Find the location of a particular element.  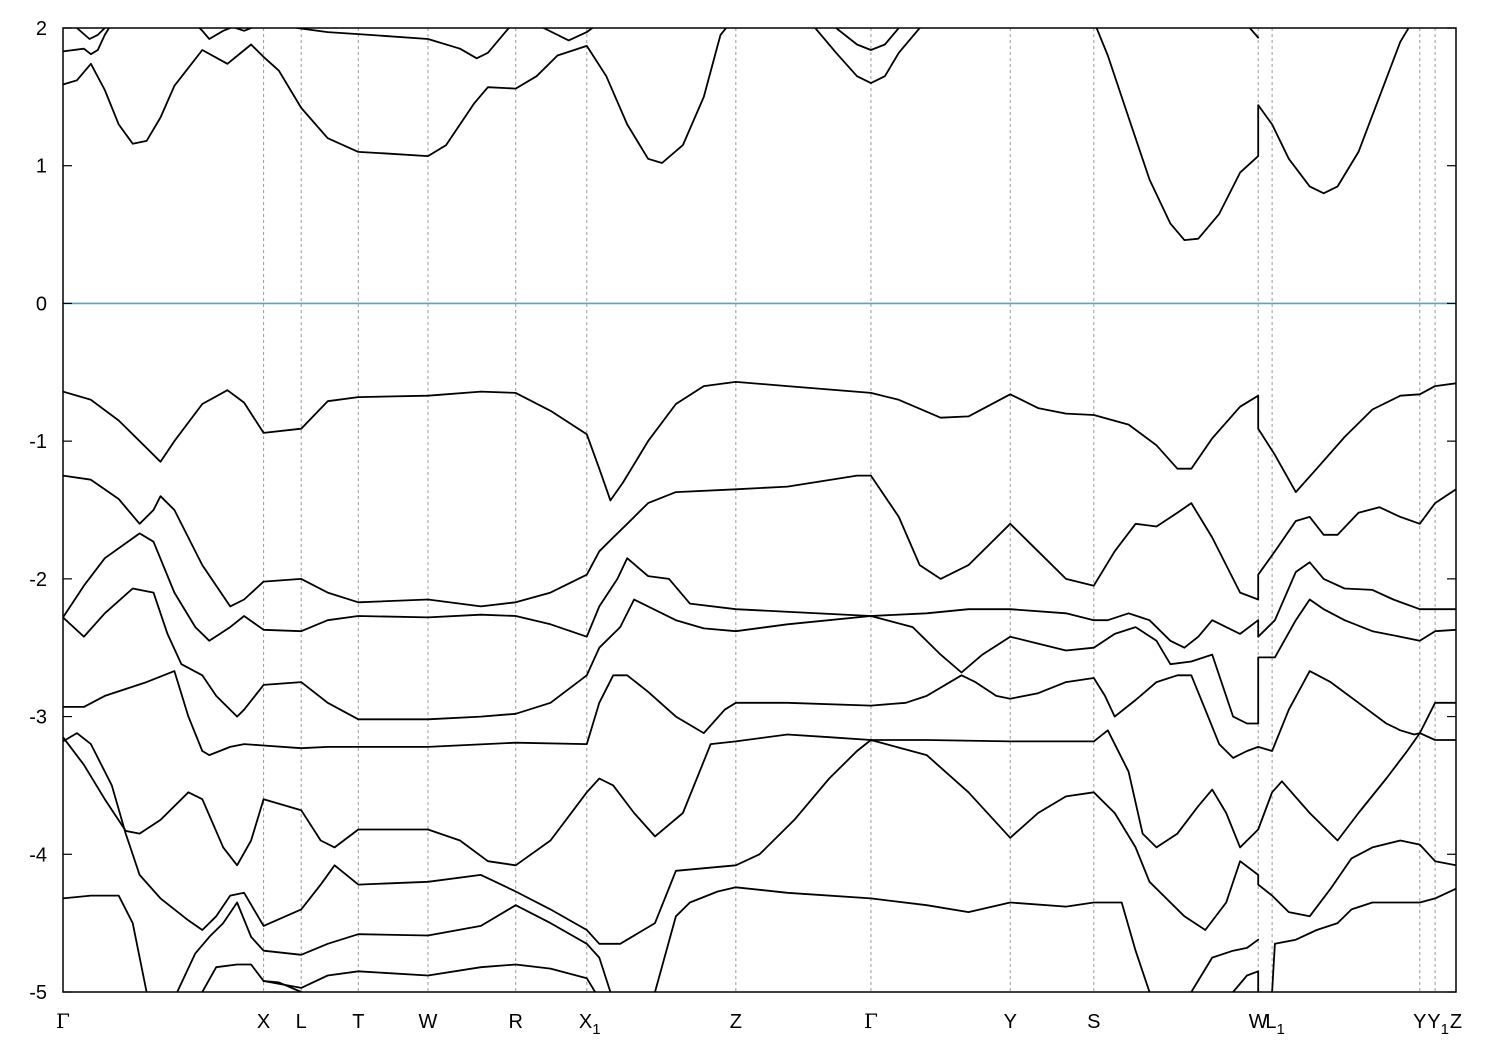

kpoint-subscript-12: 1 is located at coordinates (1281, 1029).